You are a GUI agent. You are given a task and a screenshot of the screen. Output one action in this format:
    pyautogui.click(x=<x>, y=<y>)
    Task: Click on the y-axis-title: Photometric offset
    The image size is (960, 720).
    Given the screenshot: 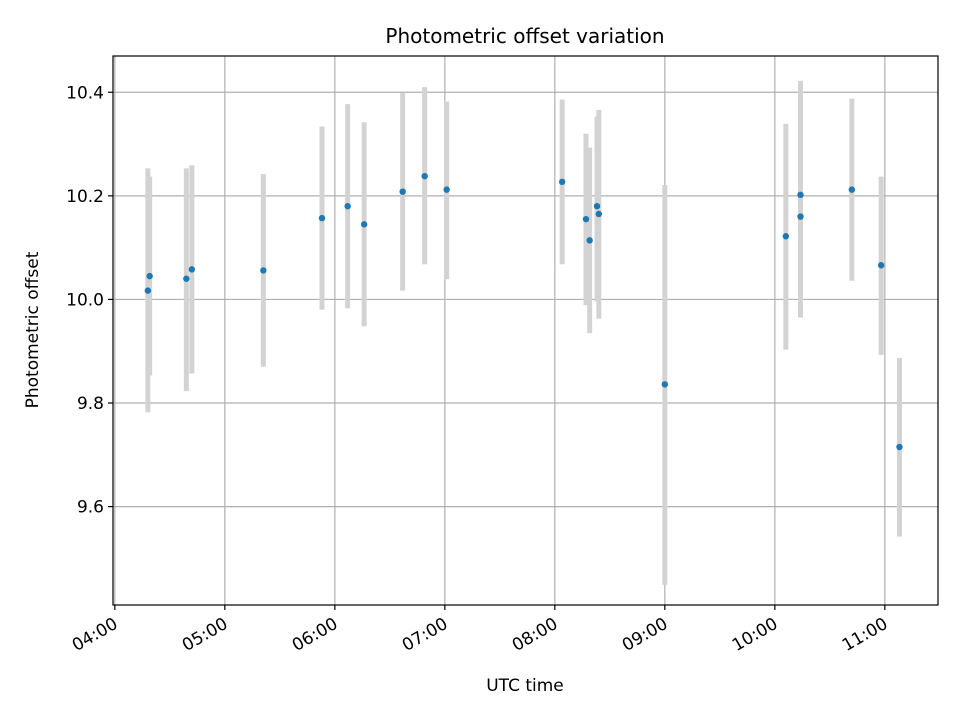 What is the action you would take?
    pyautogui.click(x=33, y=329)
    